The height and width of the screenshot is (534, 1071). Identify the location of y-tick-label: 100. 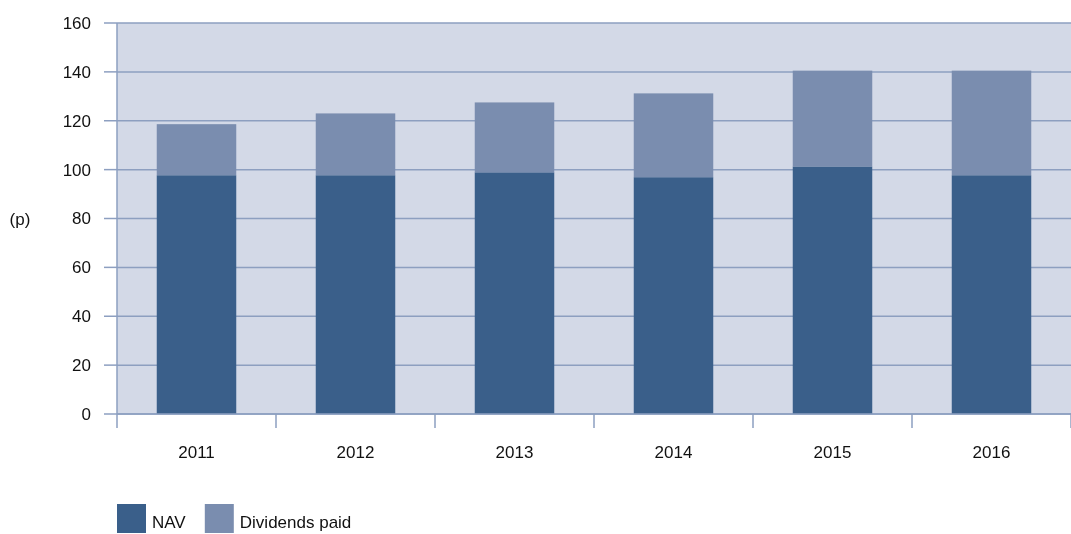
(76, 170).